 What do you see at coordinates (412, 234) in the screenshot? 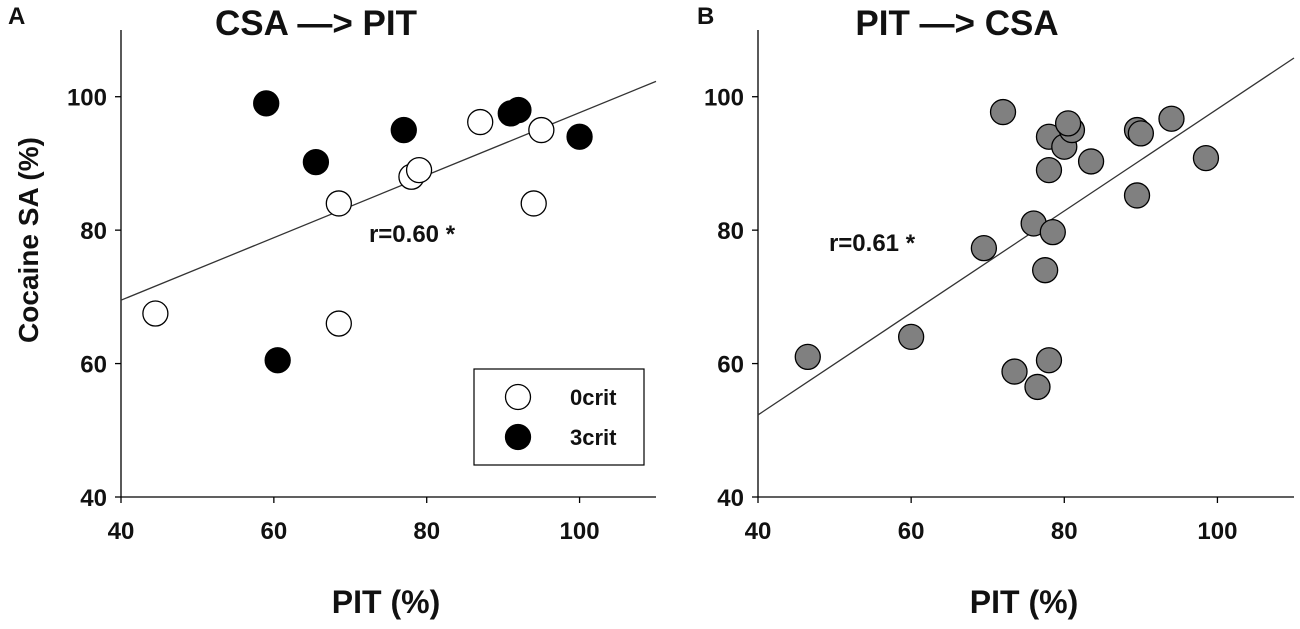
I see `panel-a-annotation: r=0.60 *` at bounding box center [412, 234].